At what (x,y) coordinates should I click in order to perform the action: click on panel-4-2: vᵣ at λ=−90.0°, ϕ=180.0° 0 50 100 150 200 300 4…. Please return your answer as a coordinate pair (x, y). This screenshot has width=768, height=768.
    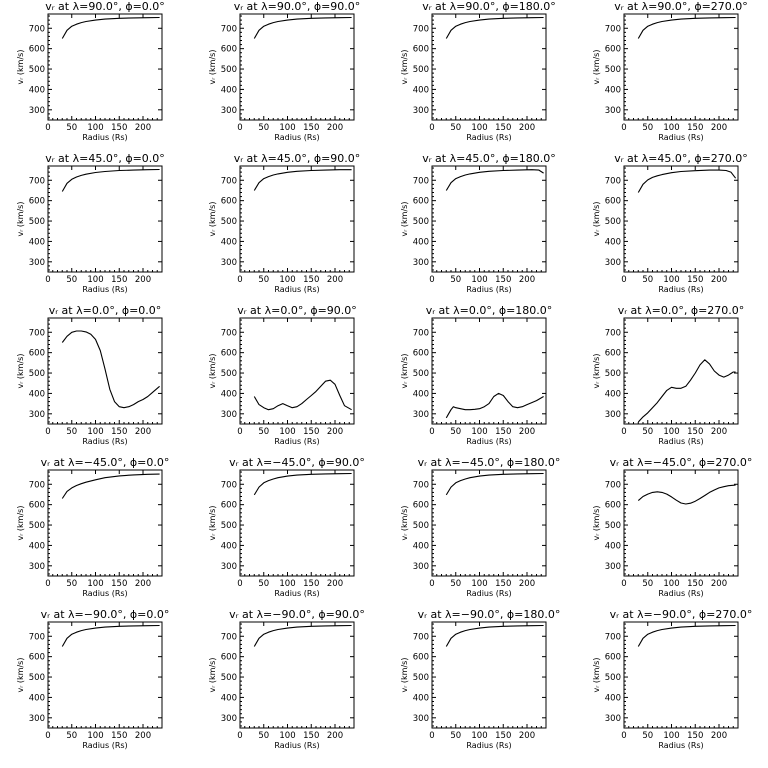
    Looking at the image, I should click on (480, 679).